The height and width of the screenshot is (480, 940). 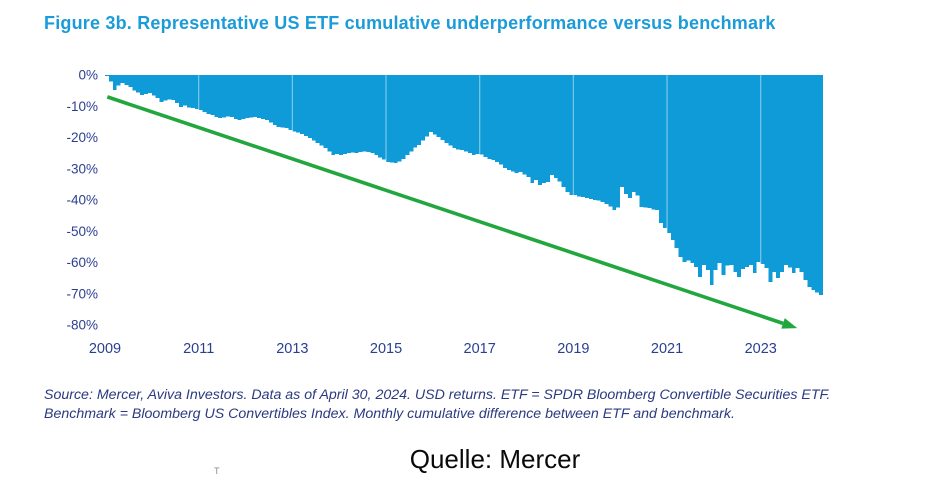 I want to click on y-axis-tick-label: -50%, so click(x=82, y=231).